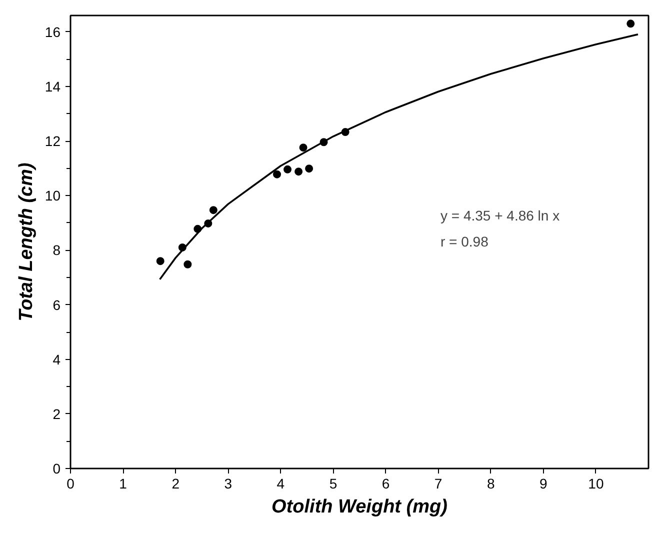  What do you see at coordinates (438, 484) in the screenshot?
I see `x-tick-label: 7` at bounding box center [438, 484].